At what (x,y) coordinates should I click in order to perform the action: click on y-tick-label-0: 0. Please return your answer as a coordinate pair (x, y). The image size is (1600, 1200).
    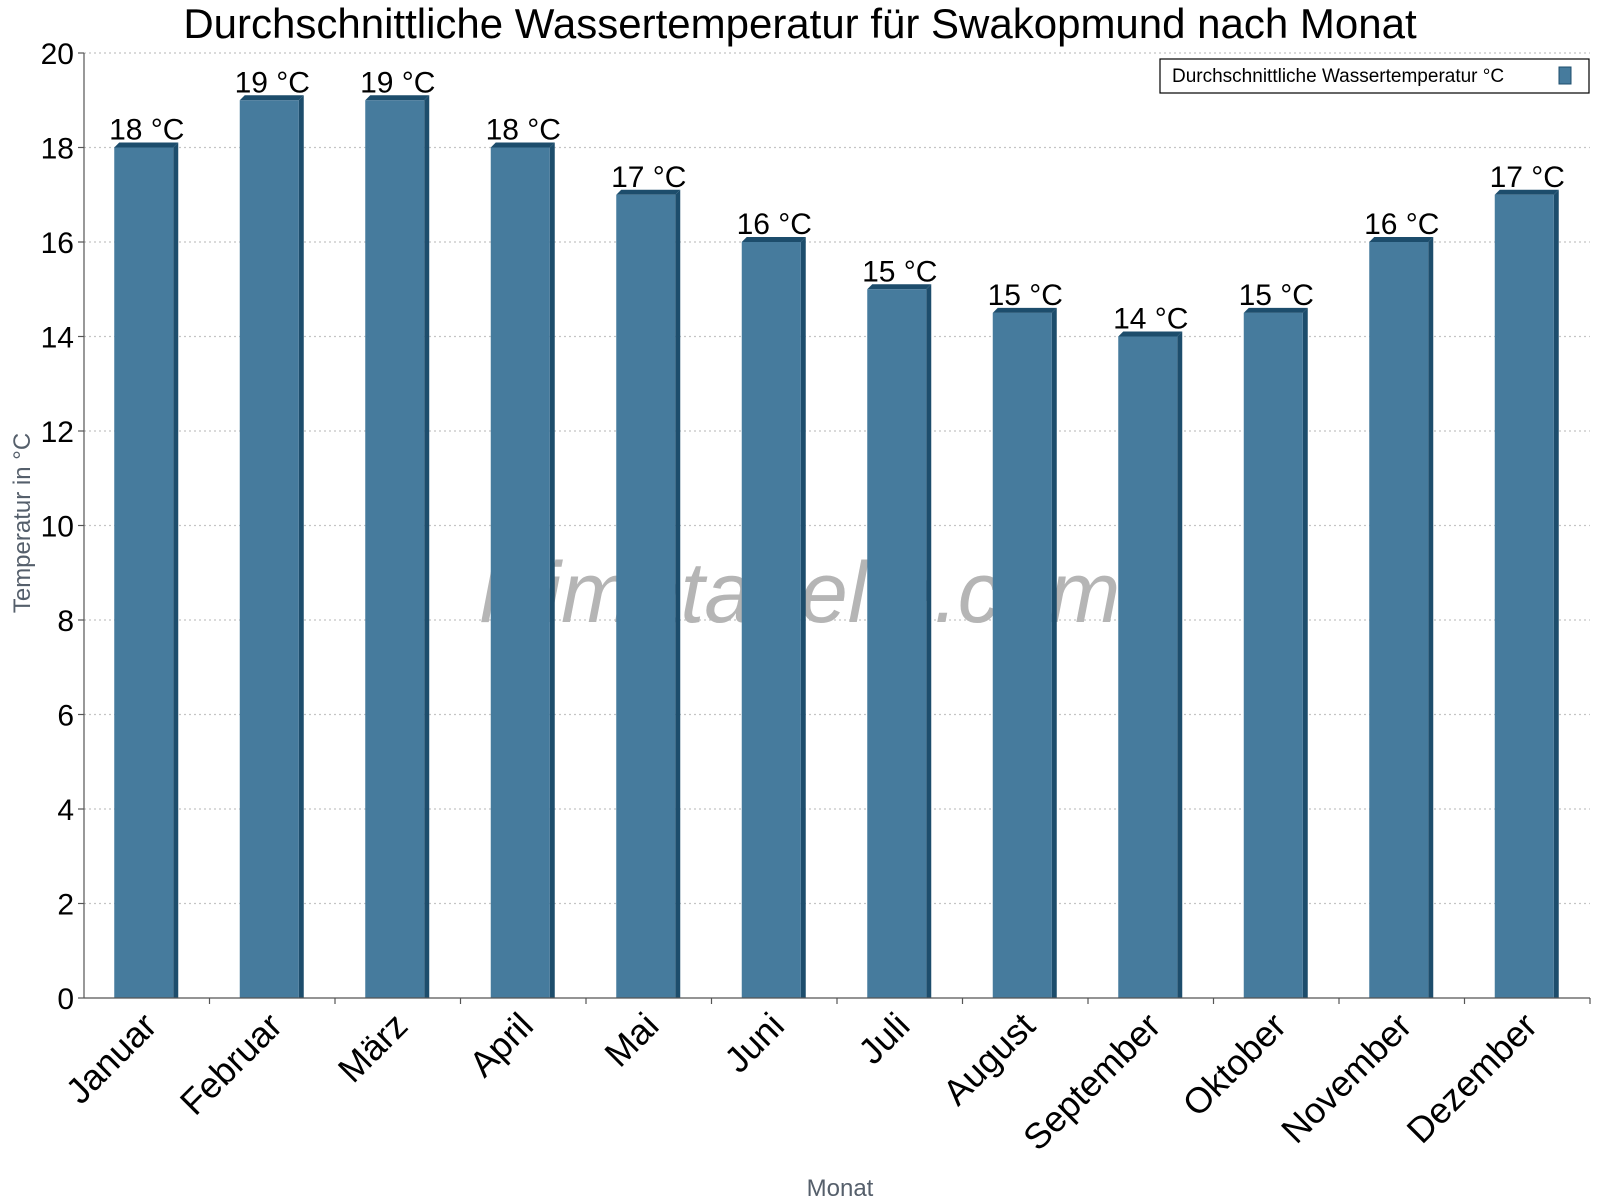
    Looking at the image, I should click on (65, 999).